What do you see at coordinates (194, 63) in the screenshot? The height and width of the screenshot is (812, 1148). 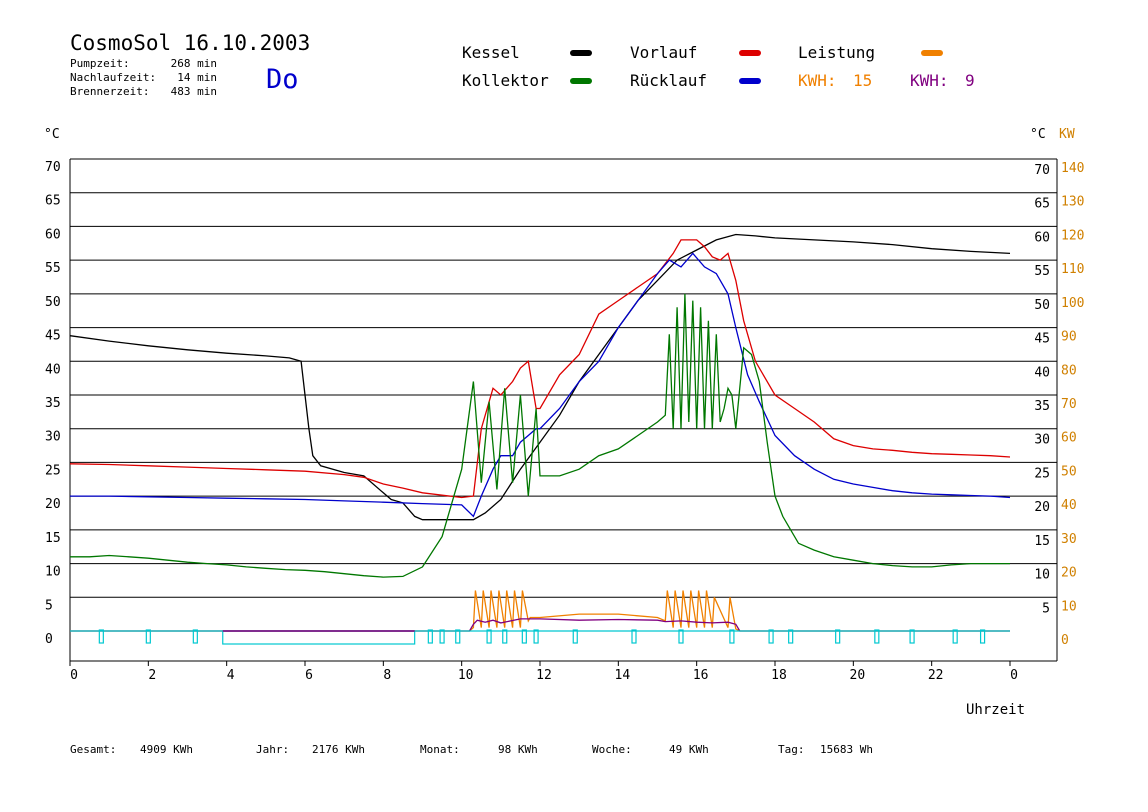 I see `stat-value: 268 min` at bounding box center [194, 63].